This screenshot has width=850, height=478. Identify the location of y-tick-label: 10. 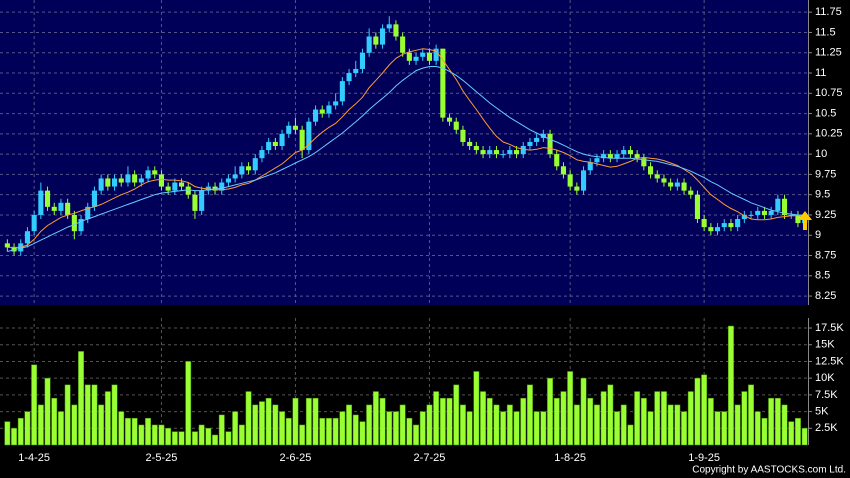
(821, 154).